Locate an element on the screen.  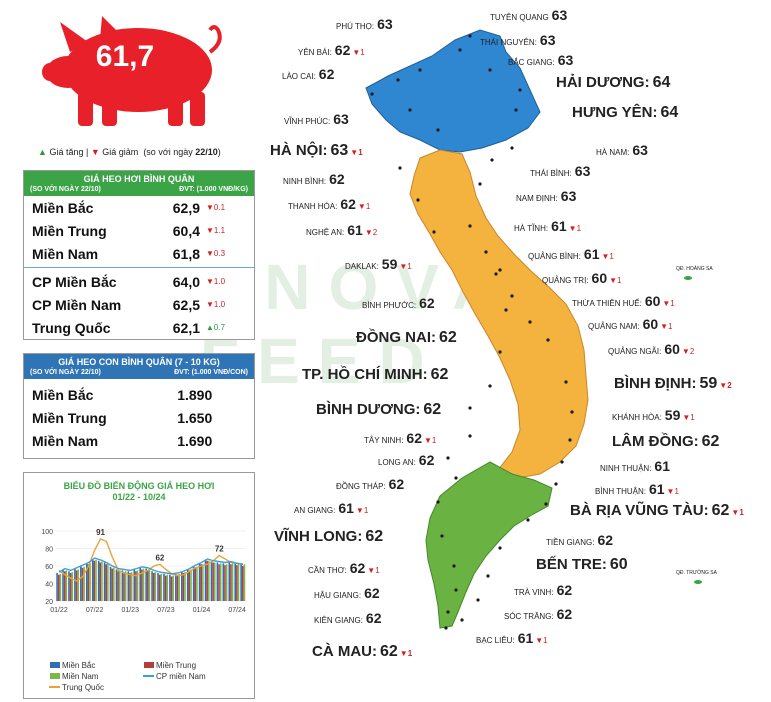
province-name: HƯNG YÊN: is located at coordinates (615, 112).